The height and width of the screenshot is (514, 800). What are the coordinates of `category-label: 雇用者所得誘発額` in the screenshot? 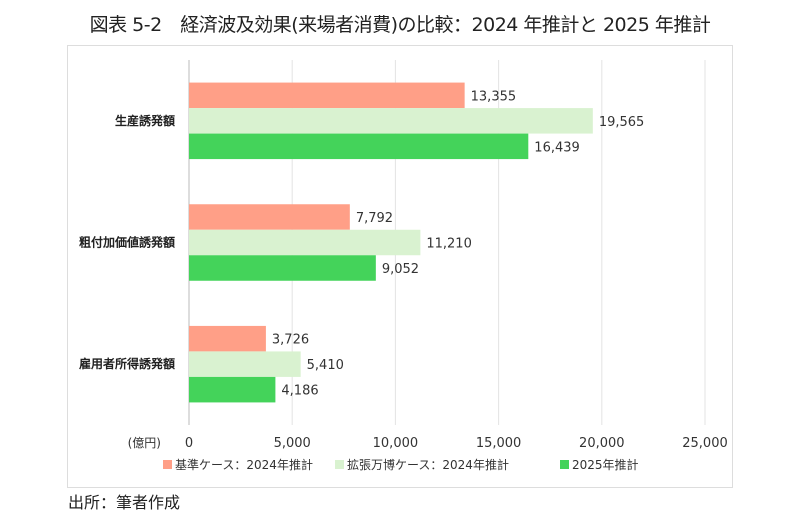 It's located at (127, 363).